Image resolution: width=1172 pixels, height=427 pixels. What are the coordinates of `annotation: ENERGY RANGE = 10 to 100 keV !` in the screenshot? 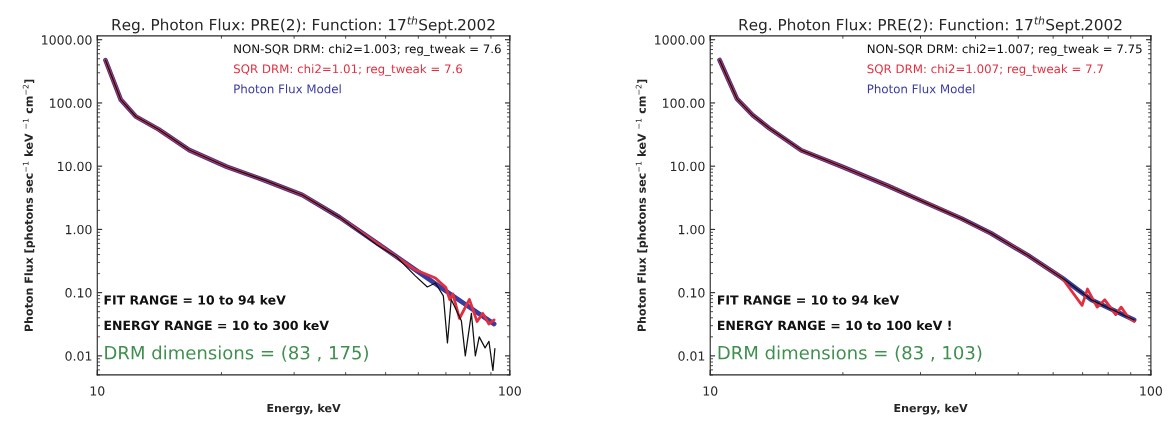 It's located at (834, 325).